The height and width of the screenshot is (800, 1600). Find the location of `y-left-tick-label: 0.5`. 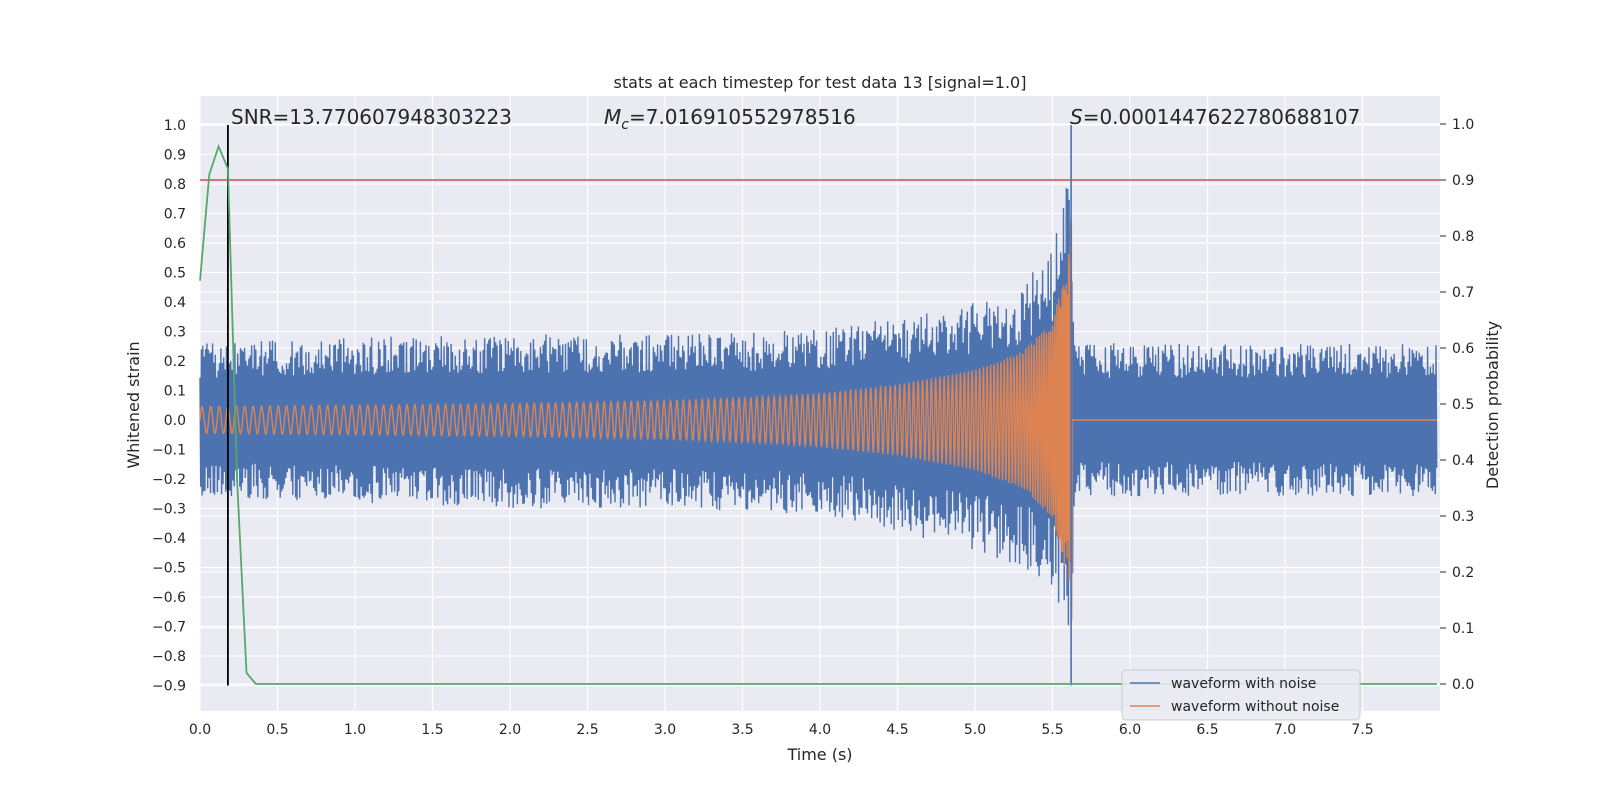

y-left-tick-label: 0.5 is located at coordinates (175, 274).